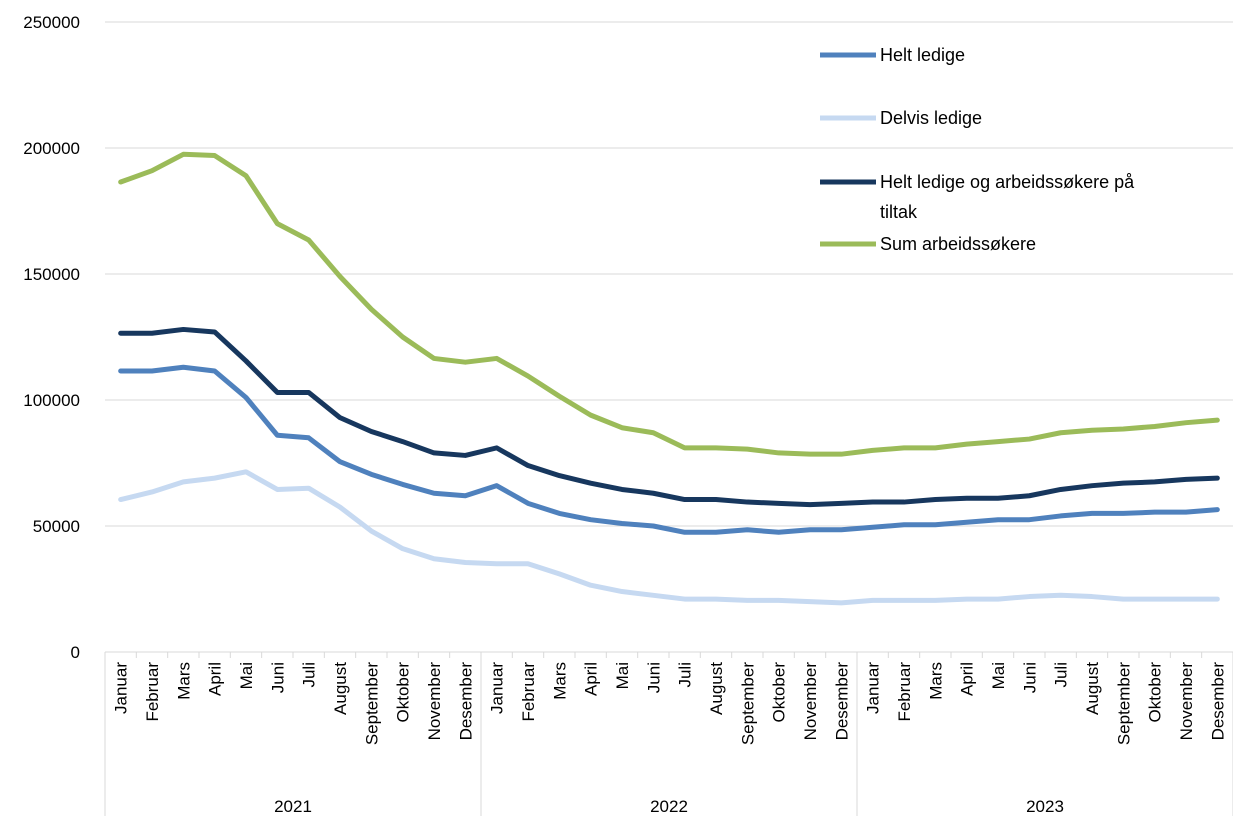 The height and width of the screenshot is (816, 1233). I want to click on y-tick-label: 150000, so click(51, 274).